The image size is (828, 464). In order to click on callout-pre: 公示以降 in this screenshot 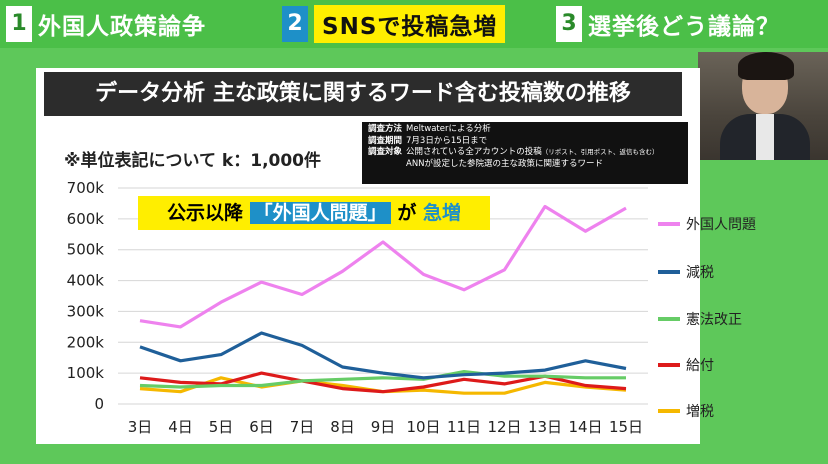, I will do `click(205, 213)`.